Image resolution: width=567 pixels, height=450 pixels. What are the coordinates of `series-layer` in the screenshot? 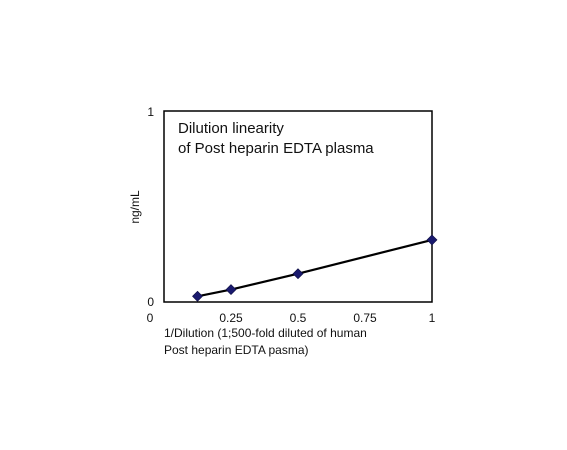 It's located at (315, 268).